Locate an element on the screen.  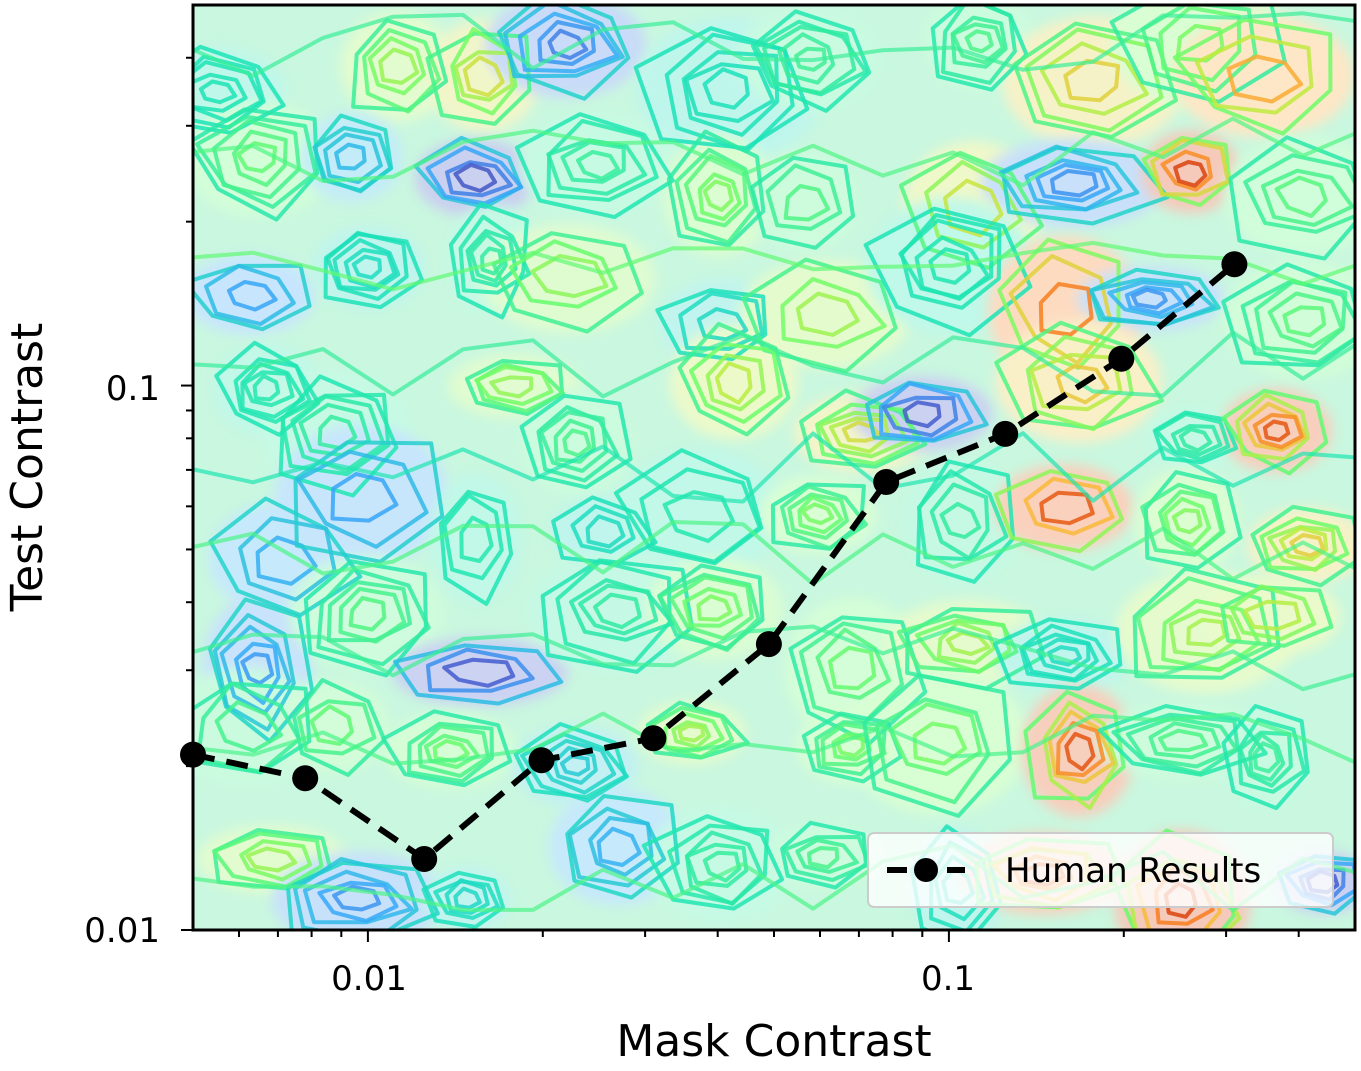
y-axis-label: Test Contrast is located at coordinates (27, 468).